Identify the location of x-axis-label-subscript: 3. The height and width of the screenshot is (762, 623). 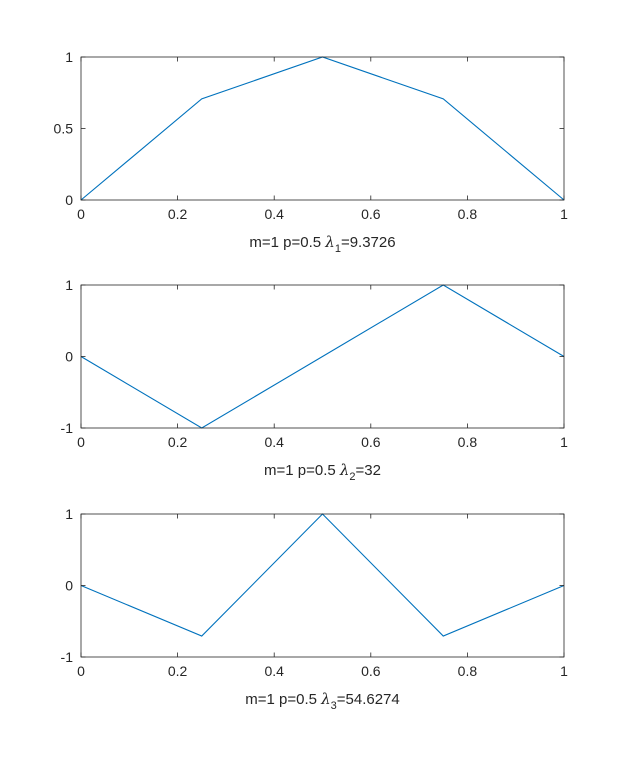
(334, 706).